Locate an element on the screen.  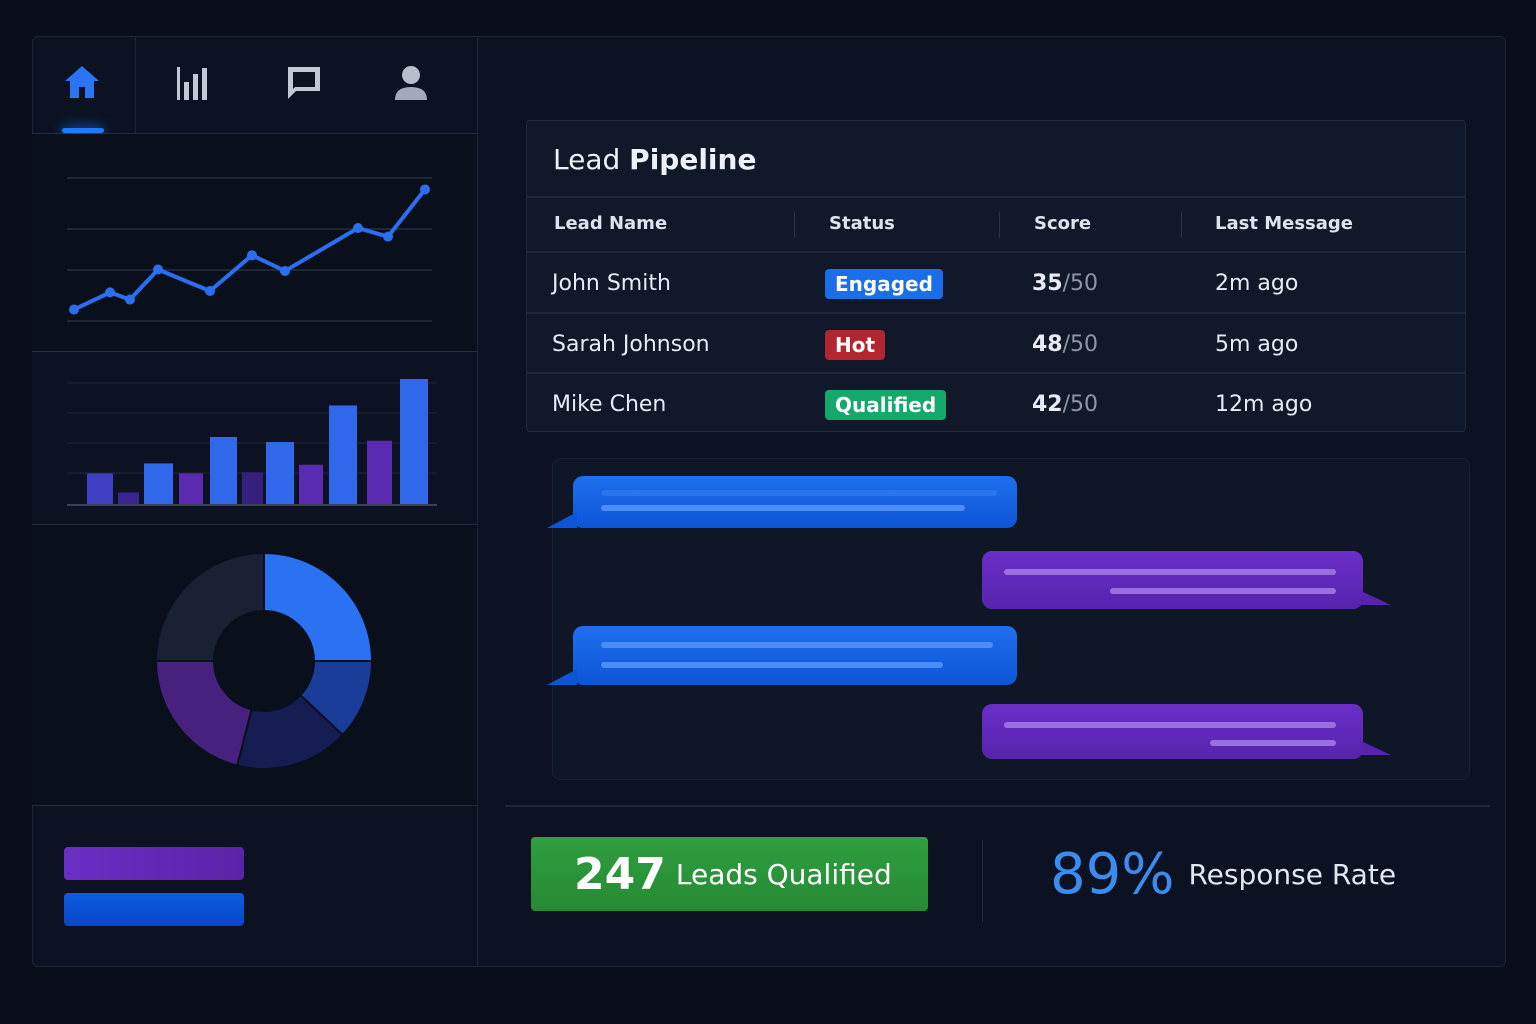
table-header: Lead Name Status Score Last Message is located at coordinates (996, 223).